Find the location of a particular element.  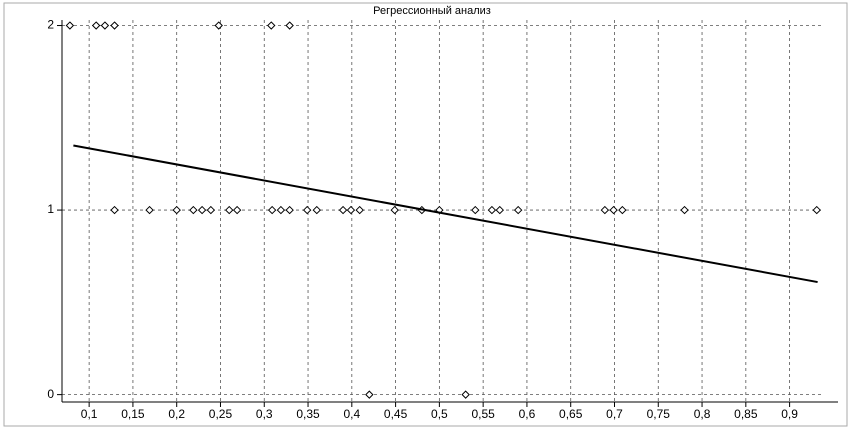

x-tick-label: 0,3 is located at coordinates (264, 414).